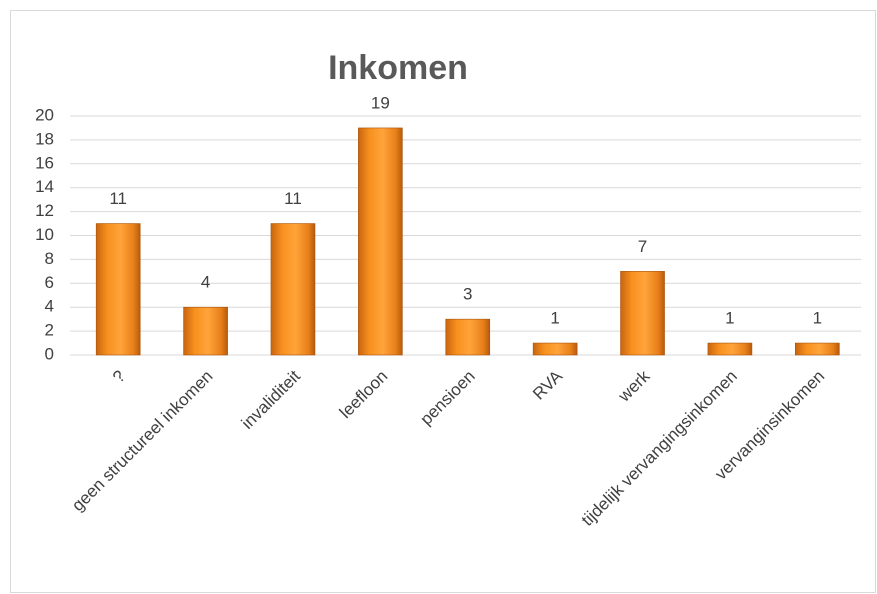  I want to click on y-tick-label: 2, so click(49, 330).